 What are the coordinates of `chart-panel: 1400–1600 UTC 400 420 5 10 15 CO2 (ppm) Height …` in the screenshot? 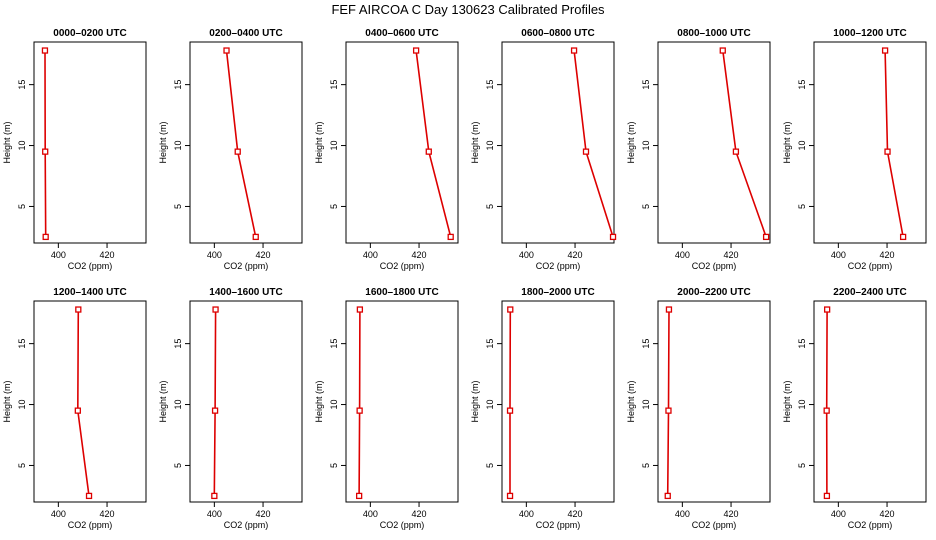 It's located at (230, 408).